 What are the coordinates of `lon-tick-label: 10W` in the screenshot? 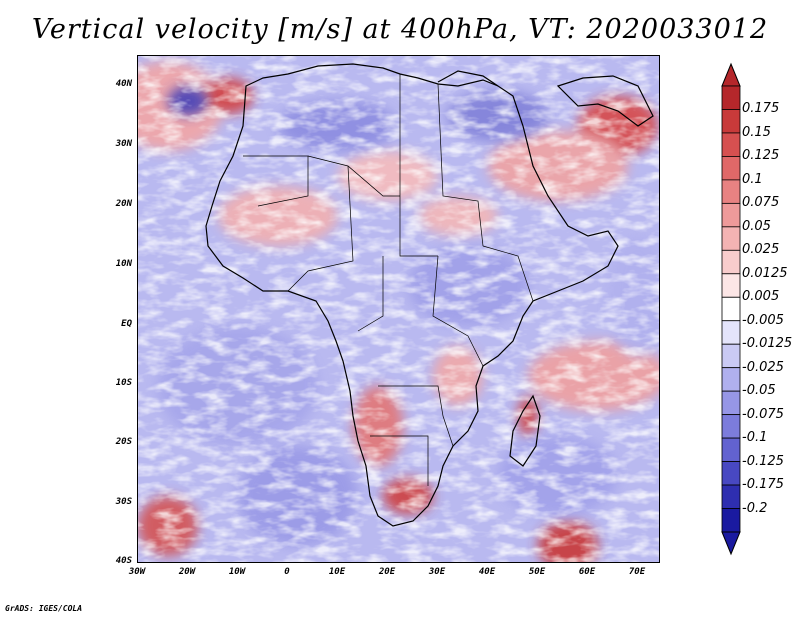 It's located at (237, 572).